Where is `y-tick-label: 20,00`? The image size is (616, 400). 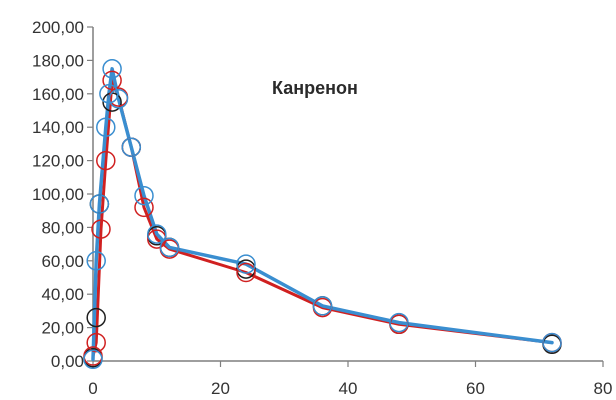 y-tick-label: 20,00 is located at coordinates (62, 328).